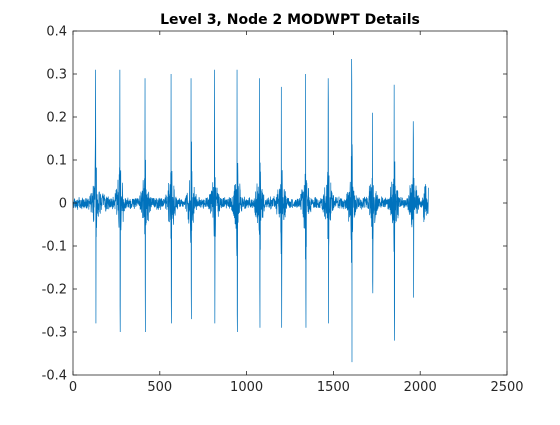 This screenshot has height=425, width=560. I want to click on x-tick-label: 500, so click(159, 387).